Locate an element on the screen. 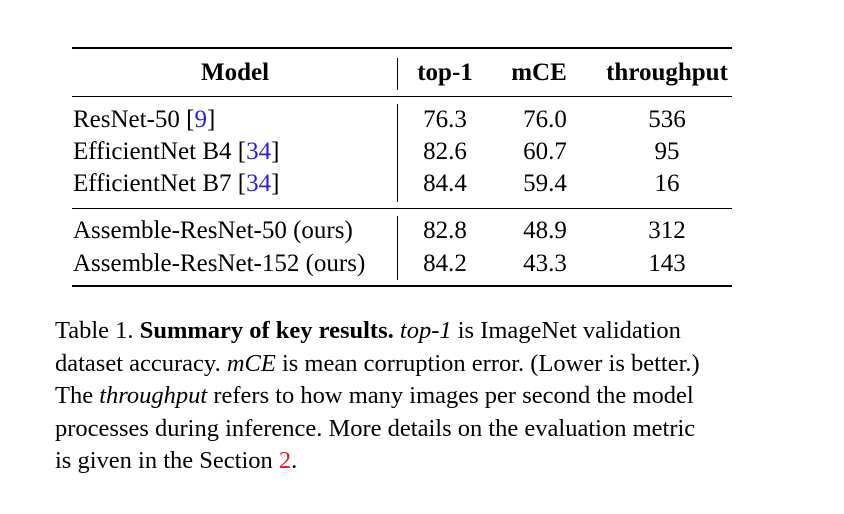  caption-text: dataset accuracy. is located at coordinates (138, 363).